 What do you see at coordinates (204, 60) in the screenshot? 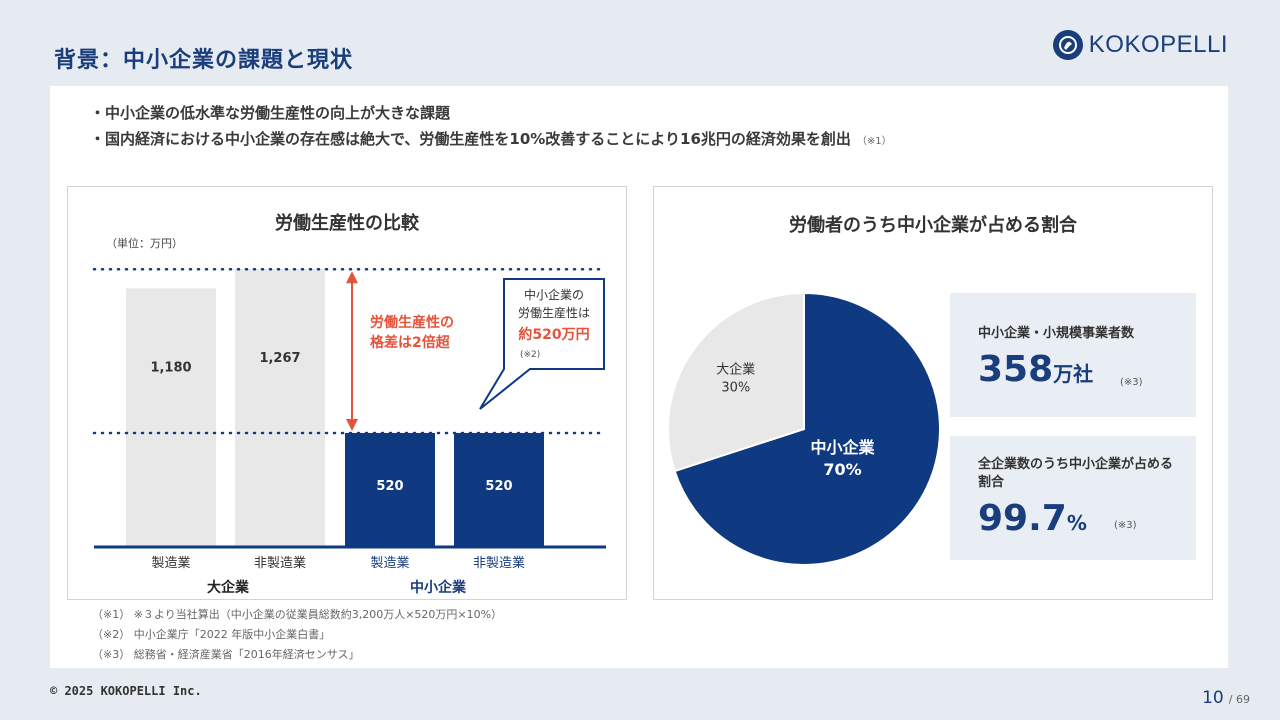
I see `page-title: 背景：中小企業の課題と現状` at bounding box center [204, 60].